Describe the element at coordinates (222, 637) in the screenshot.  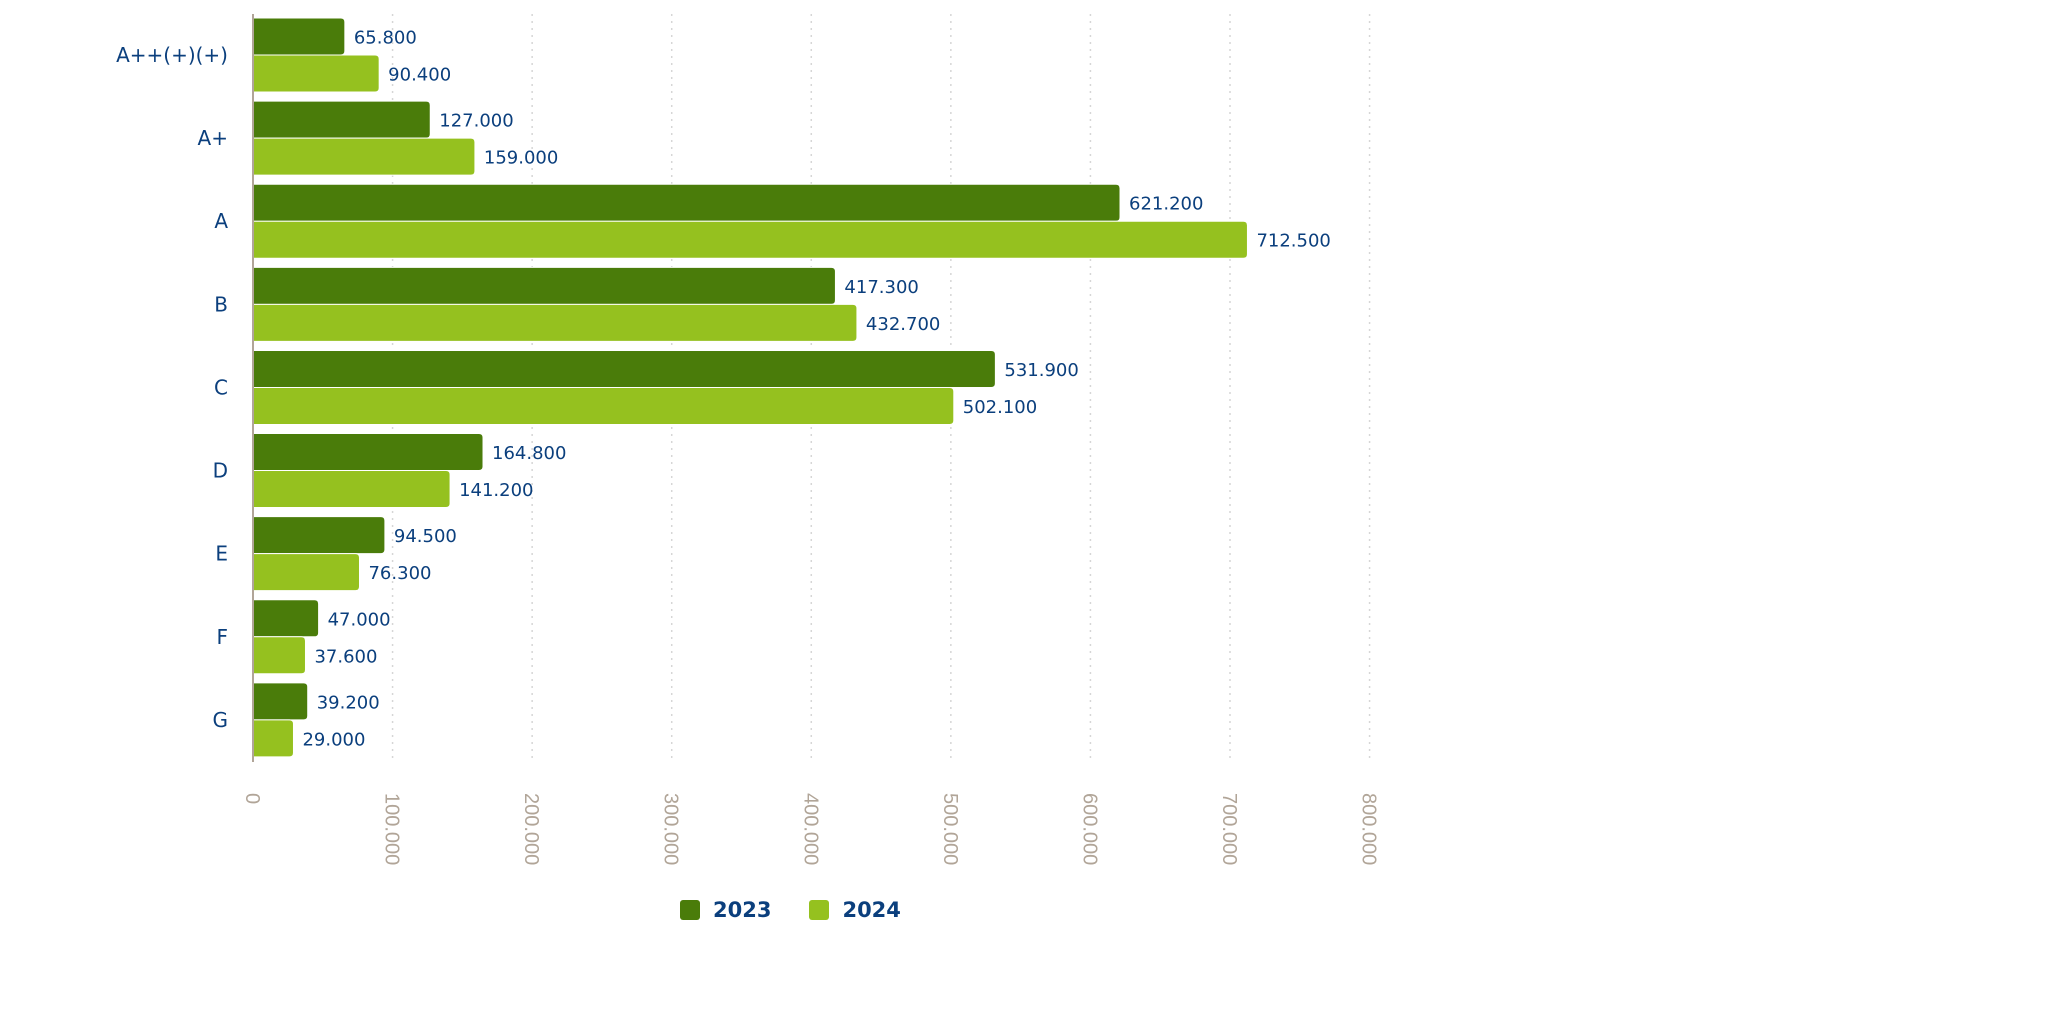
I see `category-label: F` at that location.